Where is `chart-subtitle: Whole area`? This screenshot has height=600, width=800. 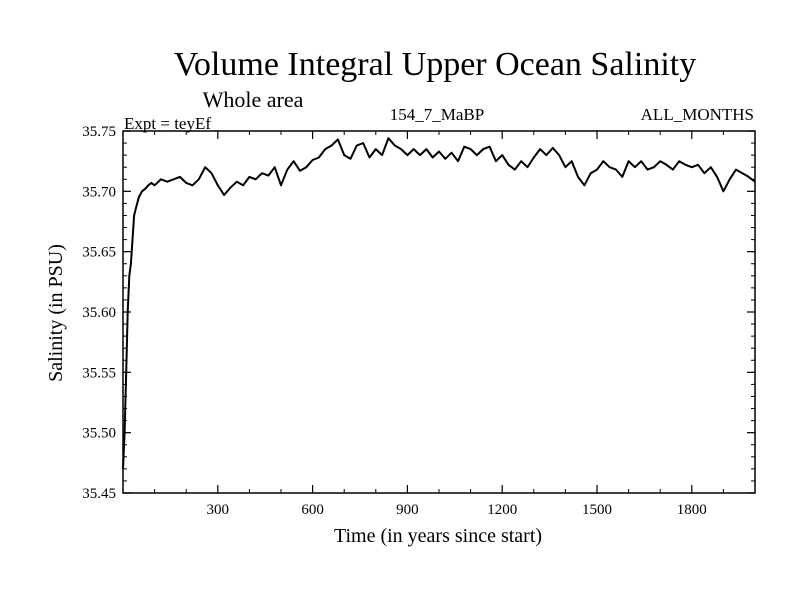 chart-subtitle: Whole area is located at coordinates (253, 99).